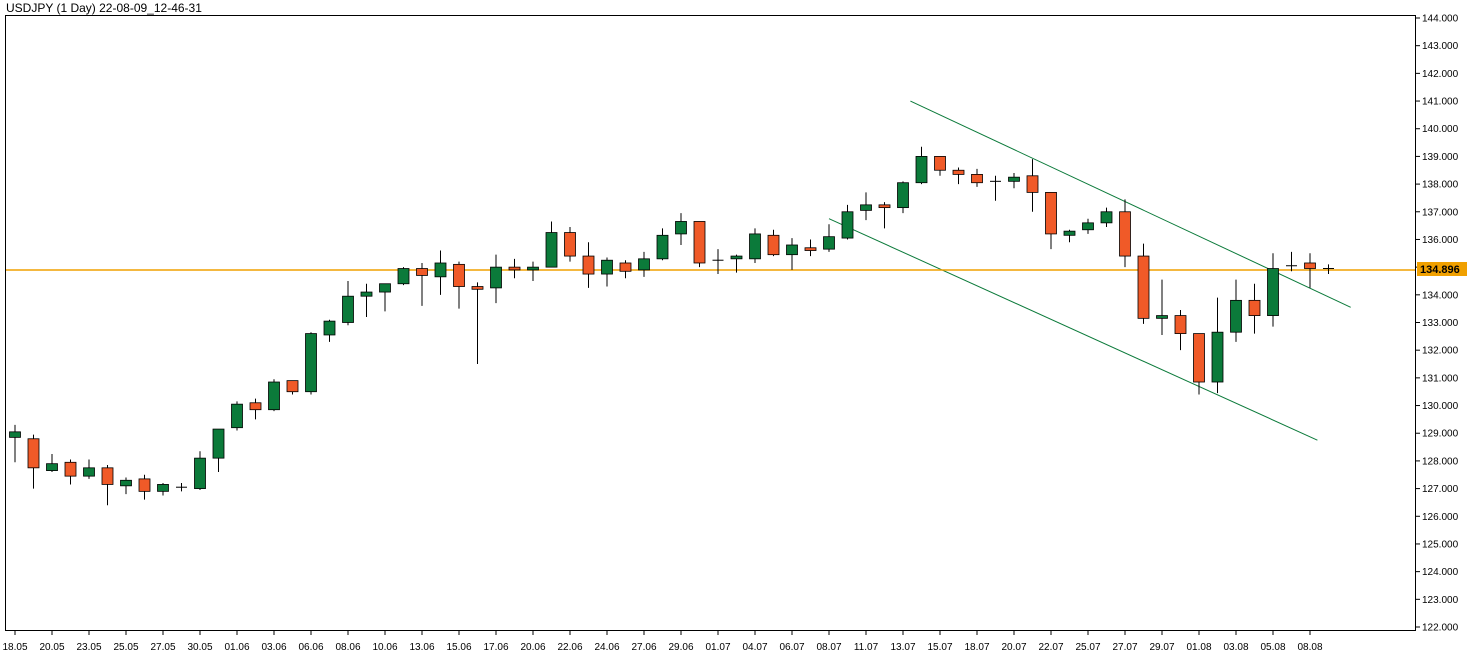  What do you see at coordinates (1440, 212) in the screenshot?
I see `y-tick-label: 137.000` at bounding box center [1440, 212].